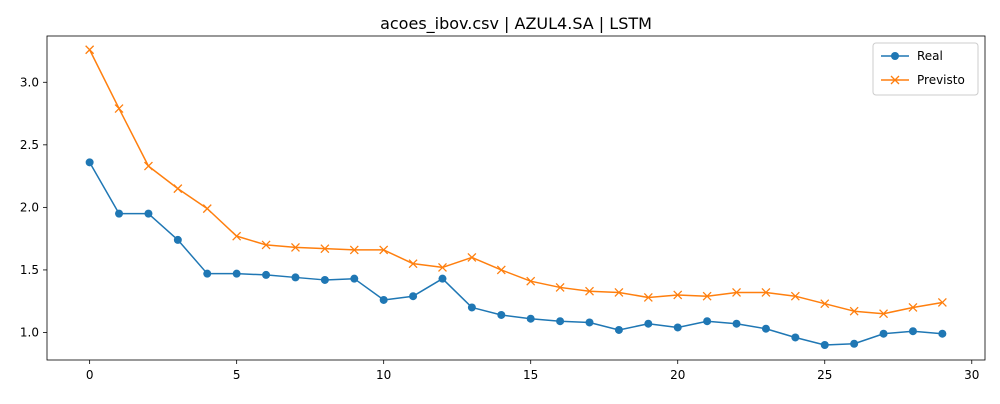 The height and width of the screenshot is (404, 1000). I want to click on legend-label: Real, so click(930, 56).